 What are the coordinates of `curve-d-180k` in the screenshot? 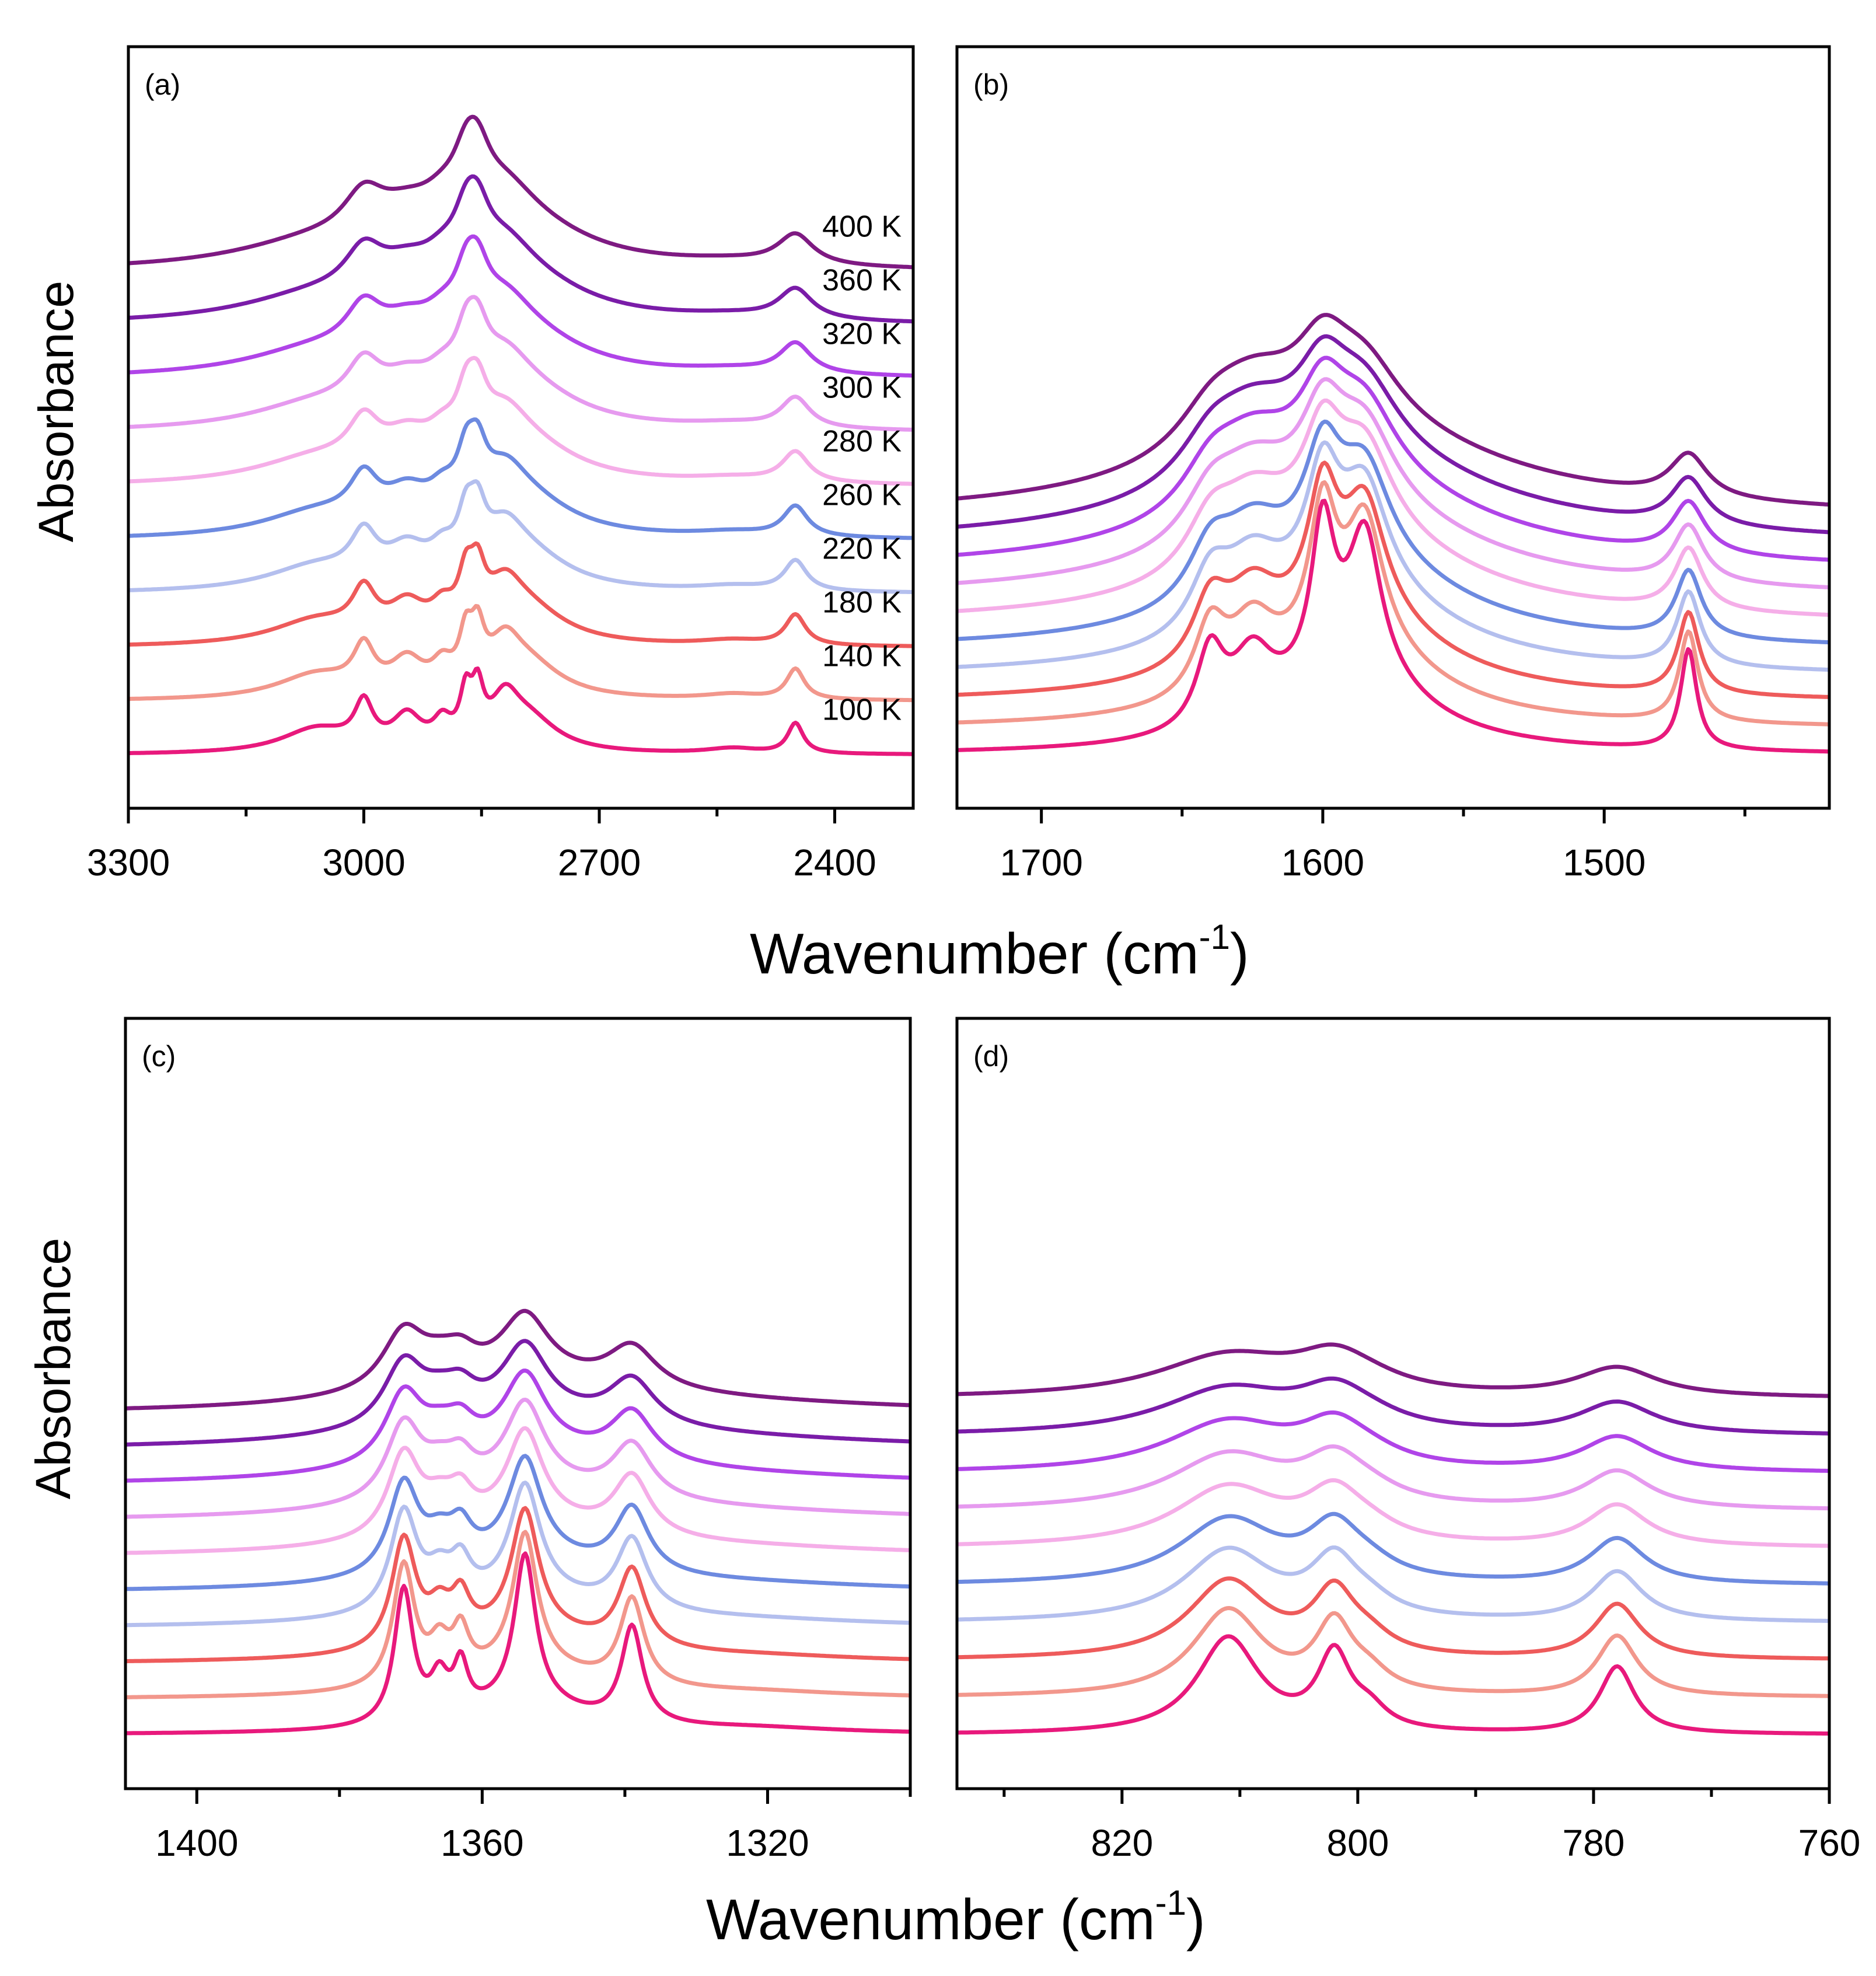 It's located at (1393, 1618).